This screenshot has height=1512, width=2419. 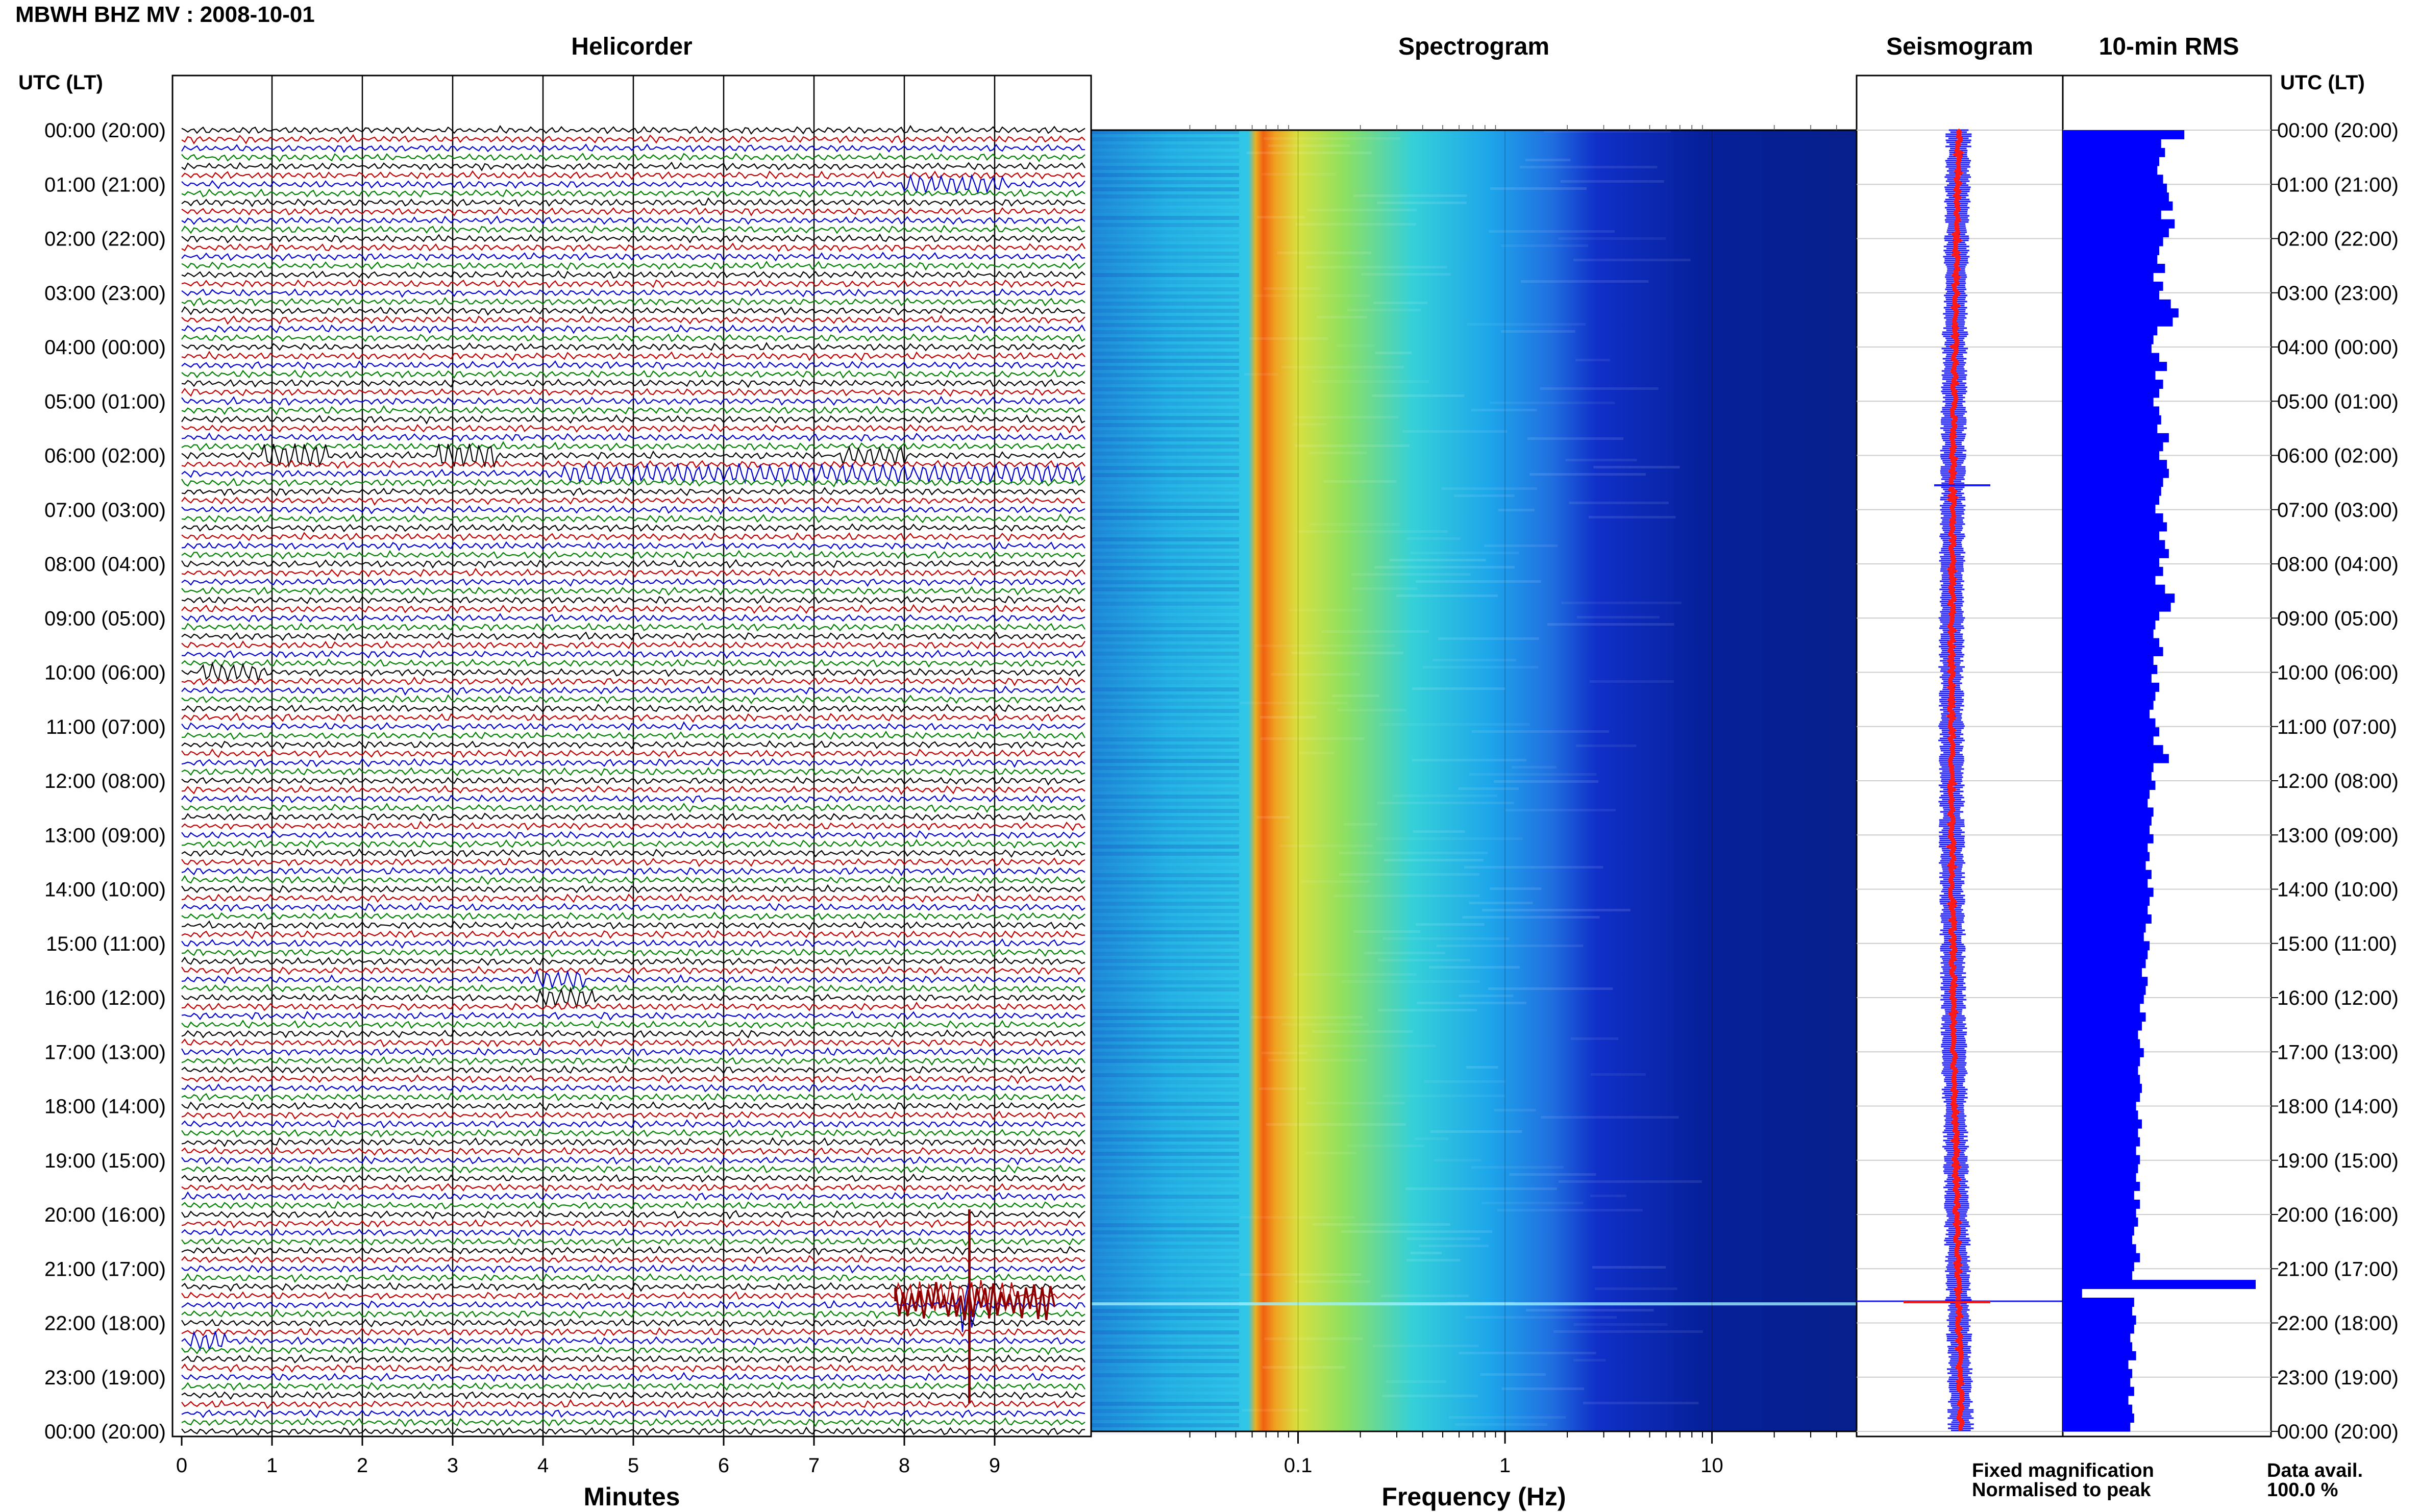 I want to click on time-label-right: 06:00 (02:00), so click(x=2338, y=456).